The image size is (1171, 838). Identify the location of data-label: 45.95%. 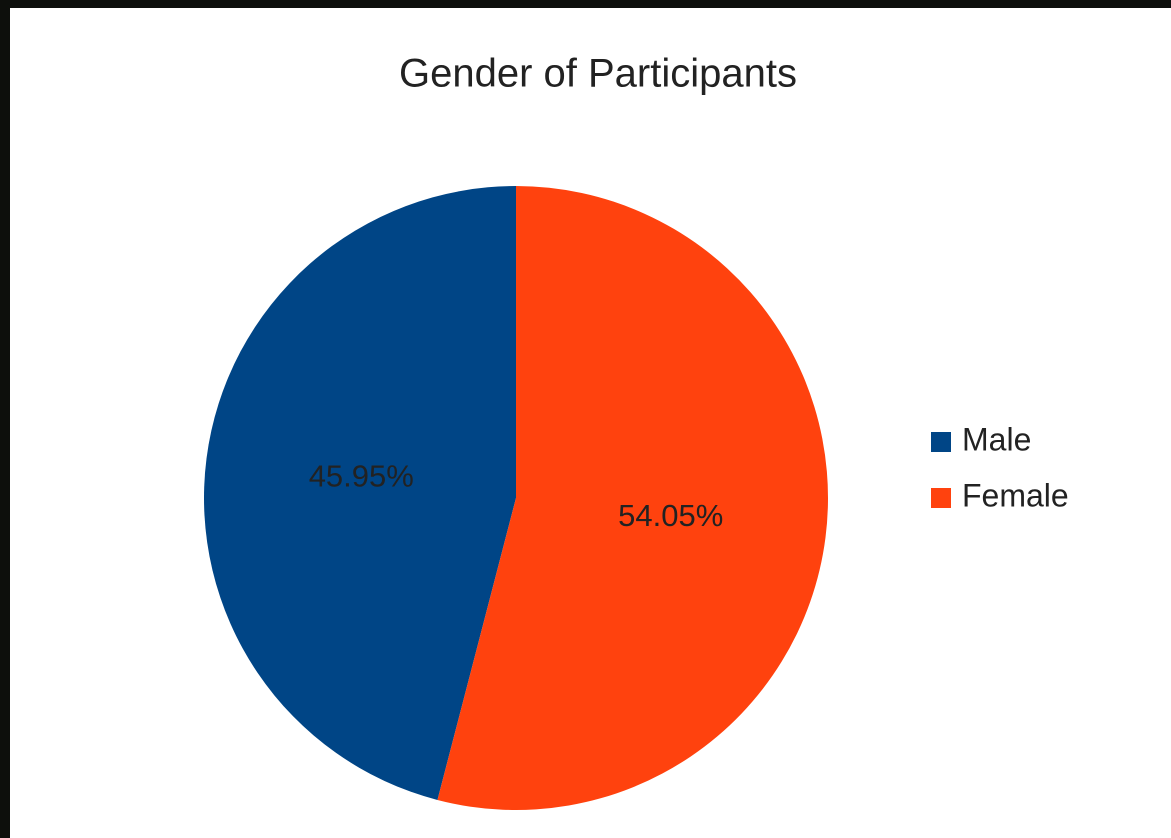
(361, 475).